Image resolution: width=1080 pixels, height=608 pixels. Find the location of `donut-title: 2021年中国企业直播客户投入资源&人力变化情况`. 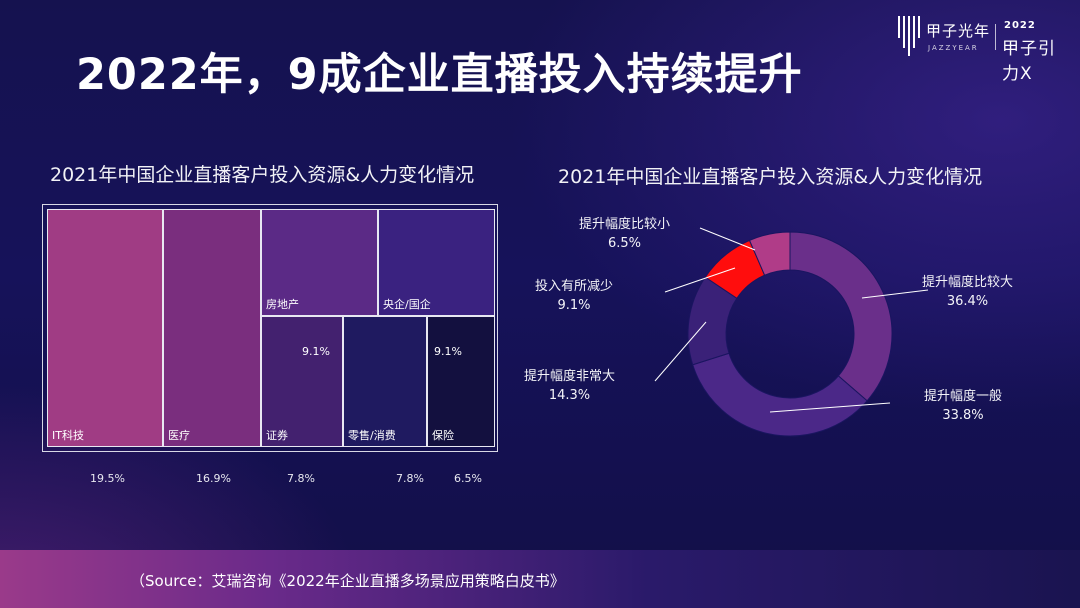

donut-title: 2021年中国企业直播客户投入资源&人力变化情况 is located at coordinates (770, 177).